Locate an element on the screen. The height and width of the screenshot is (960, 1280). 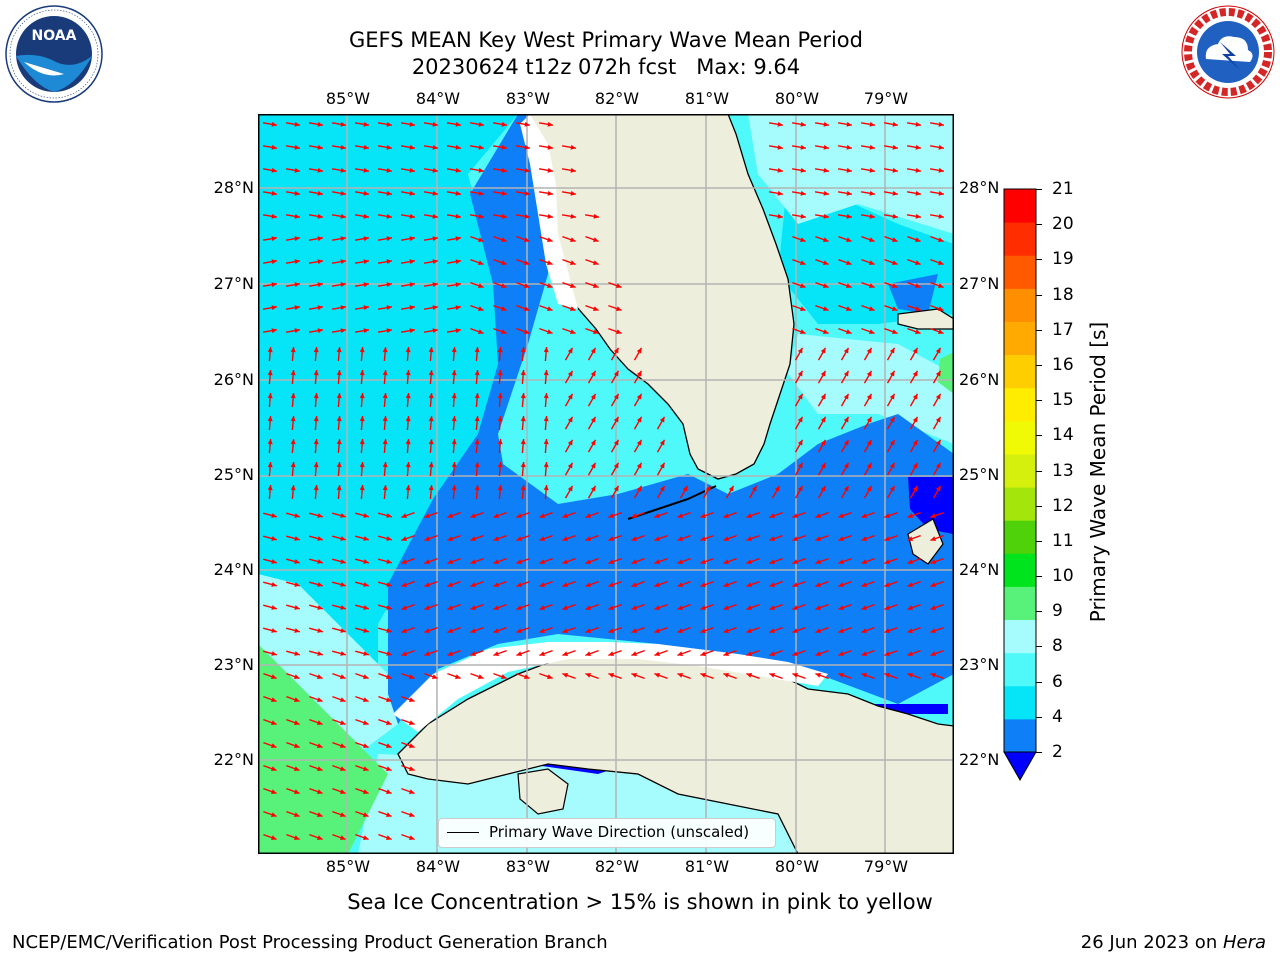
lon-label-top-84w: 84°W is located at coordinates (438, 98).